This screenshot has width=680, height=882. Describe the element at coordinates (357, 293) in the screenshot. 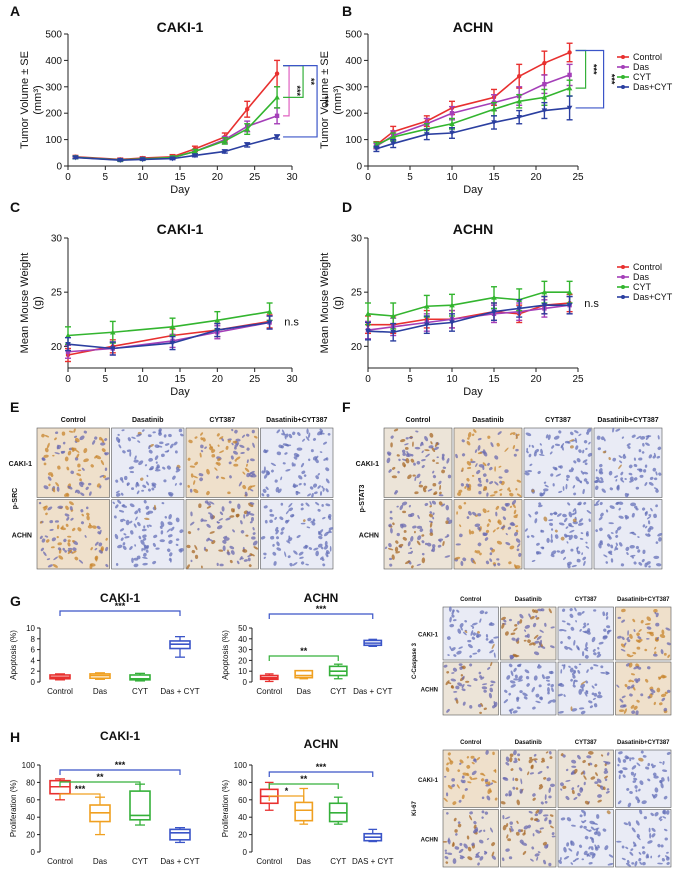

I see `y-tick-label: 25` at that location.